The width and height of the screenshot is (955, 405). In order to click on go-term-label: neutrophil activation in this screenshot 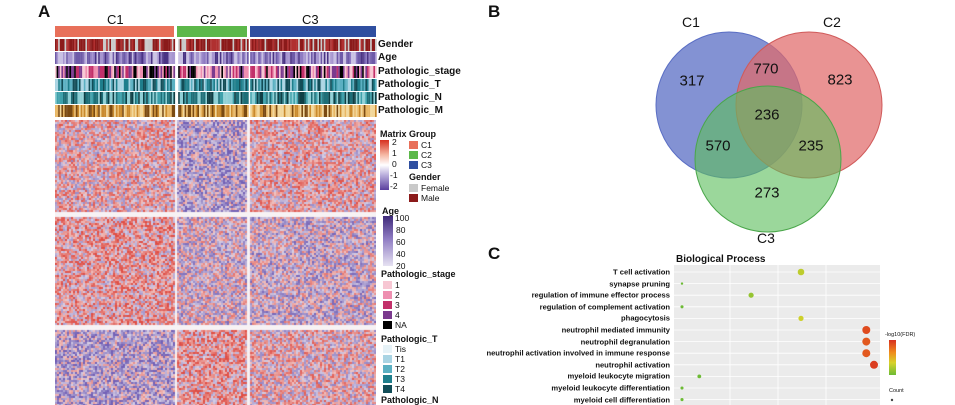, I will do `click(632, 365)`.